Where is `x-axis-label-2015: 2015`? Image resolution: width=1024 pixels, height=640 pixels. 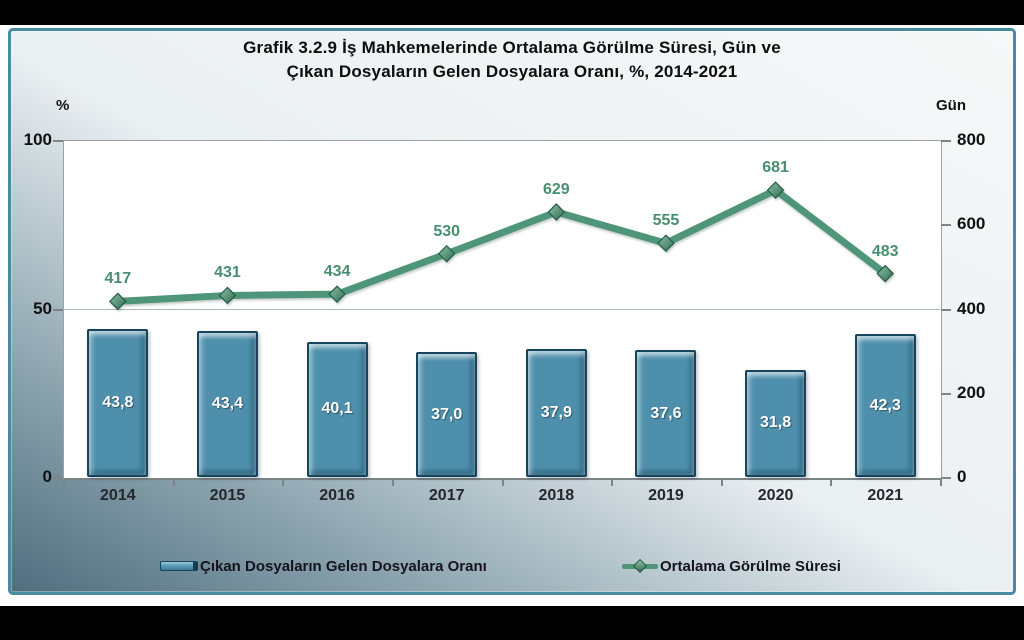
x-axis-label-2015: 2015 is located at coordinates (227, 495).